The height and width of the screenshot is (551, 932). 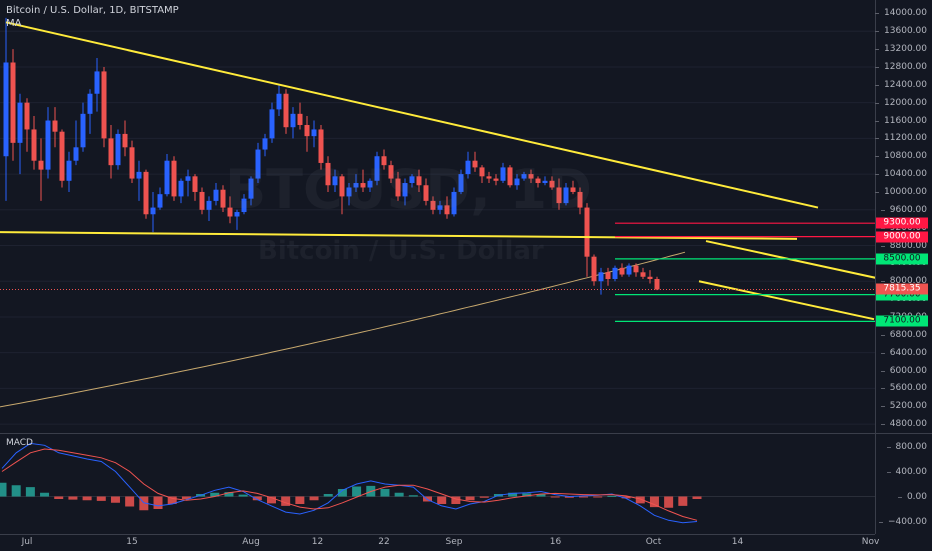 What do you see at coordinates (653, 542) in the screenshot?
I see `time-tick-label: Oct` at bounding box center [653, 542].